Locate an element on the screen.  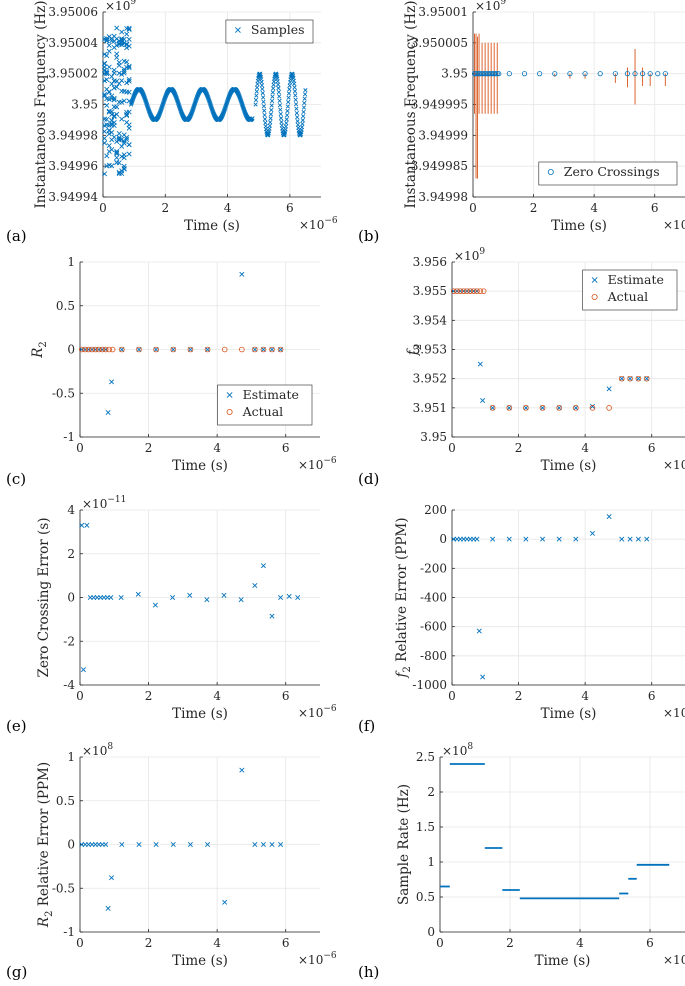
y-tick-label: 3.951 is located at coordinates (430, 408).